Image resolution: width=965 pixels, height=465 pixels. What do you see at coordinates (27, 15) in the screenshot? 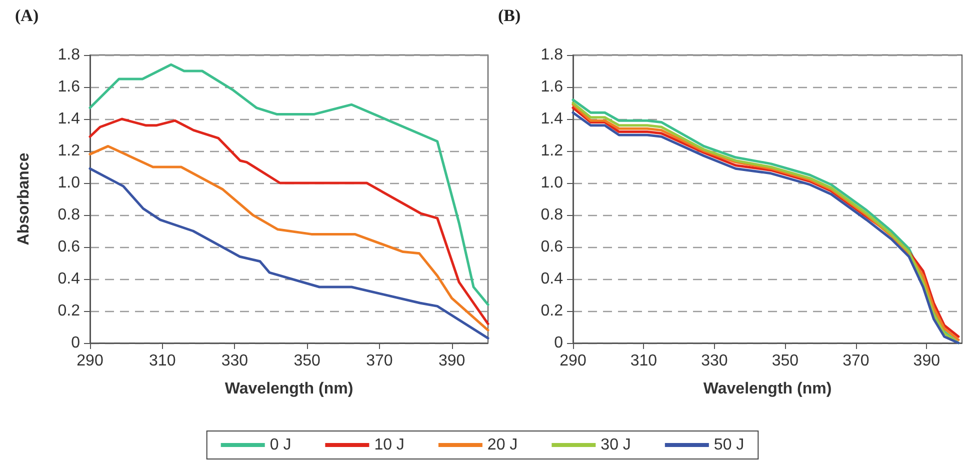
I see `chart-title: (A)` at bounding box center [27, 15].